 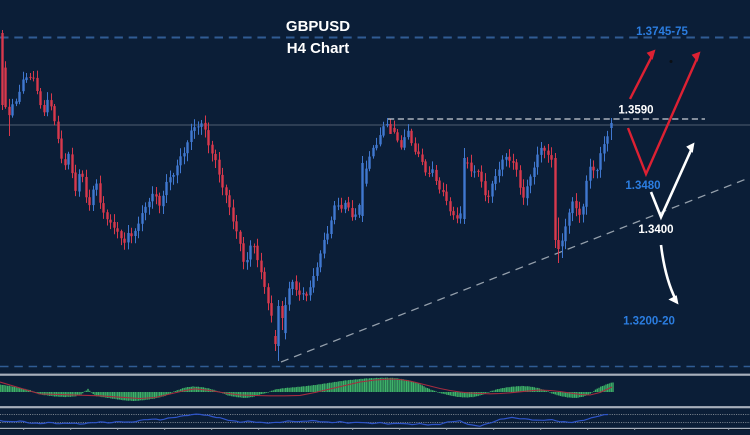 What do you see at coordinates (655, 230) in the screenshot?
I see `svg-text: 1.3400` at bounding box center [655, 230].